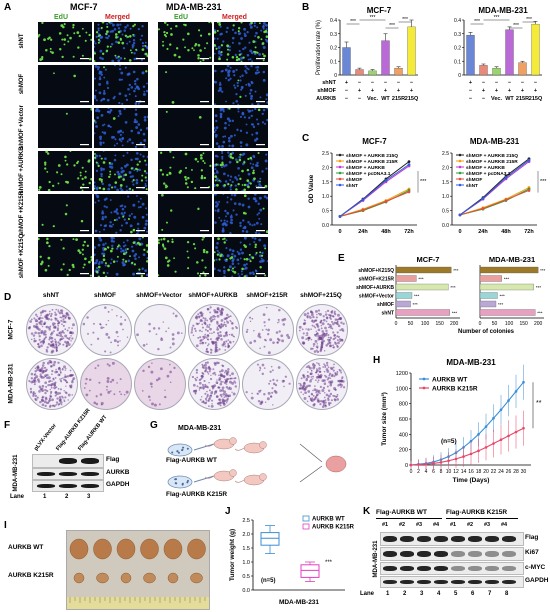  Describe the element at coordinates (341, 258) in the screenshot. I see `panel-label-e: E` at that location.